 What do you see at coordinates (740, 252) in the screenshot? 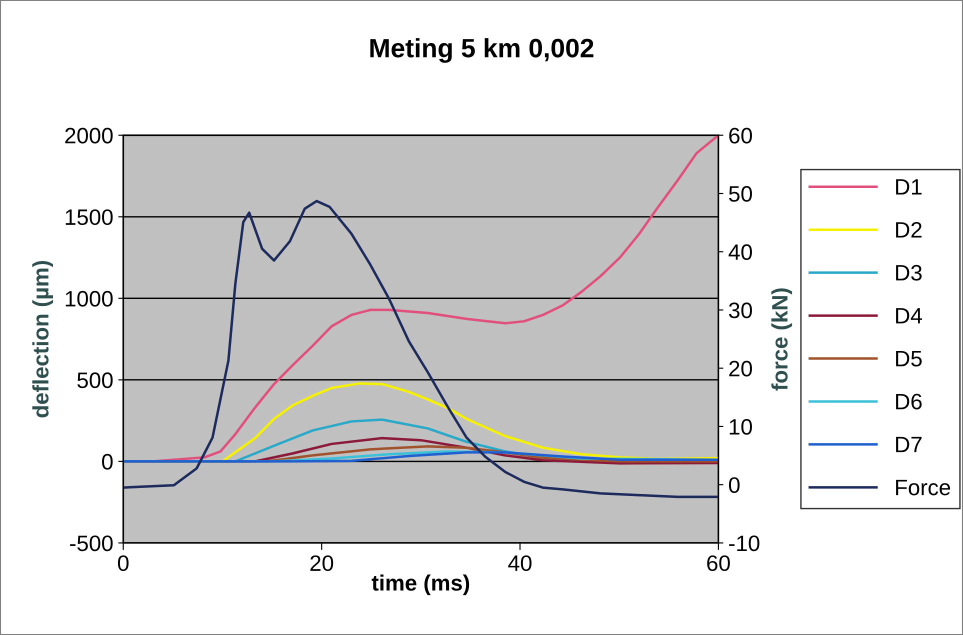
I see `y2-tick-label: 40` at bounding box center [740, 252].